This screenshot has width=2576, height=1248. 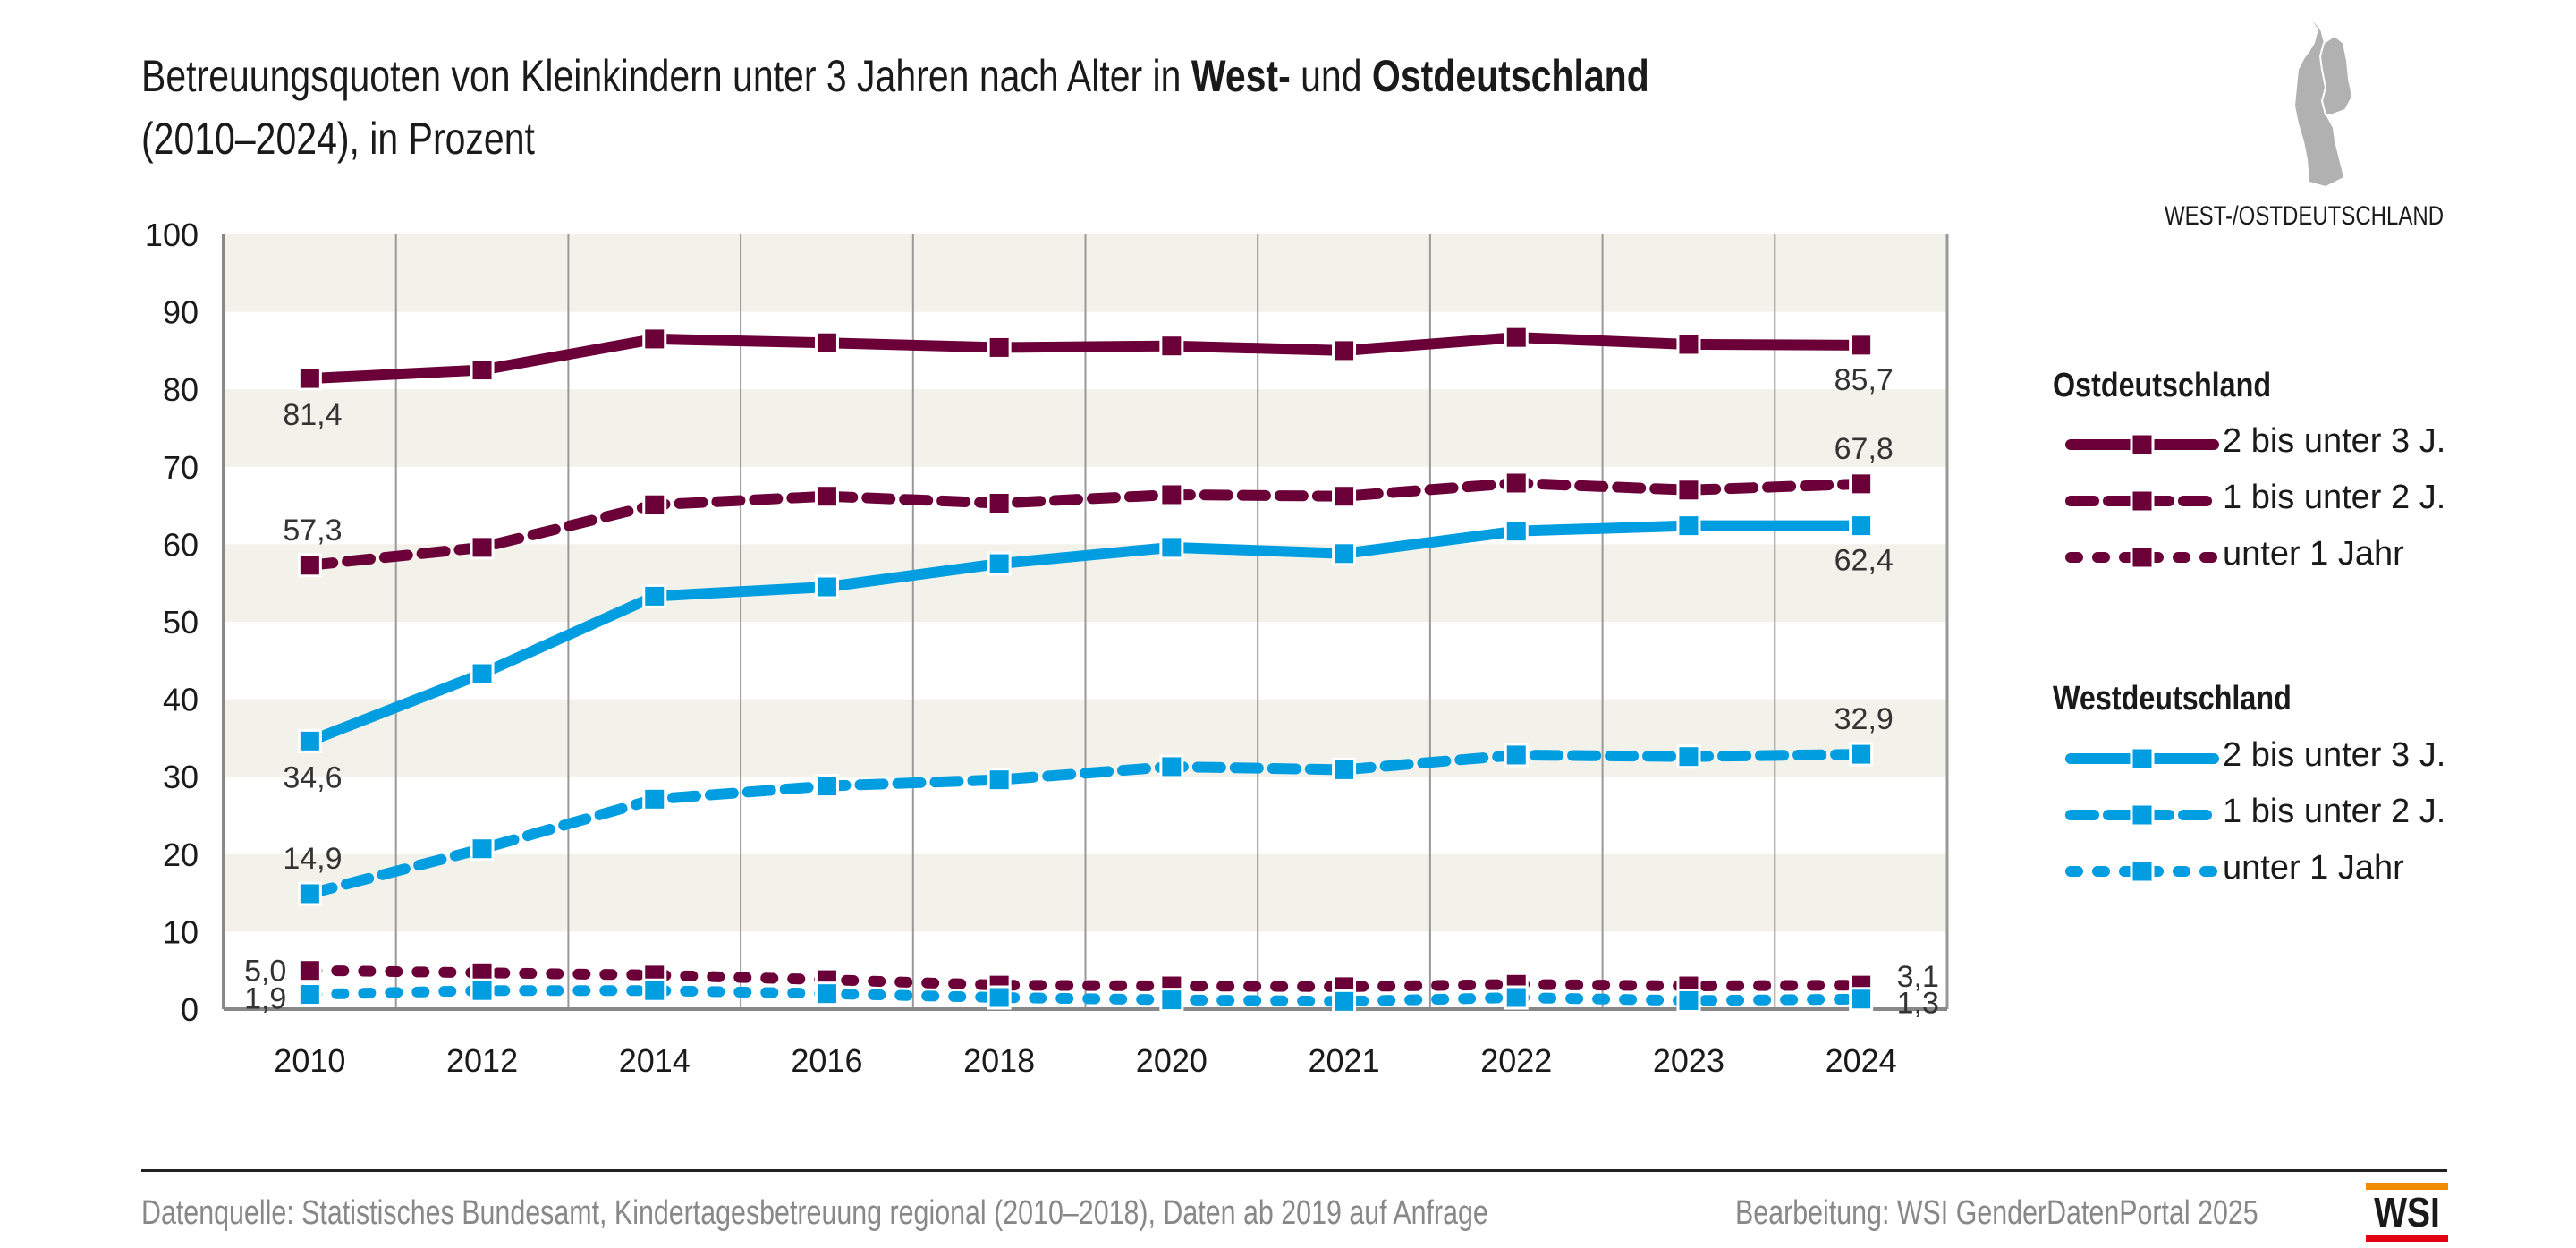 I want to click on y-tick-label: 30, so click(x=181, y=777).